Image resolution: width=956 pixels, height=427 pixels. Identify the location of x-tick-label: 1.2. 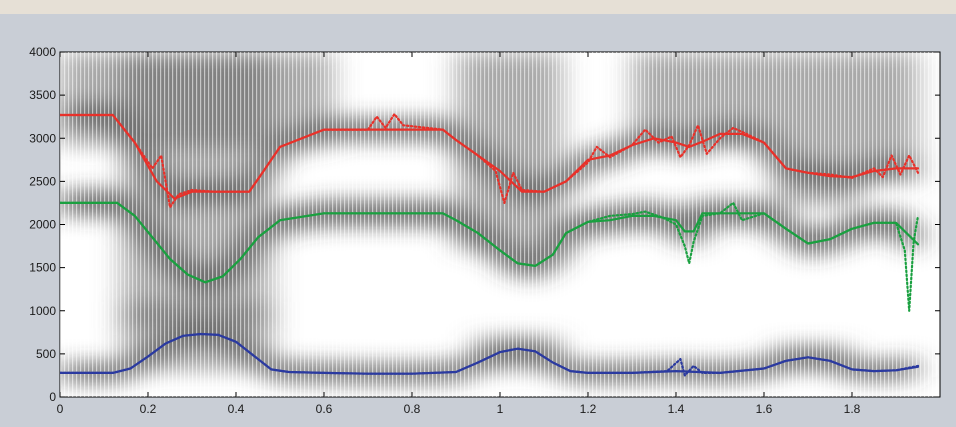
(588, 409).